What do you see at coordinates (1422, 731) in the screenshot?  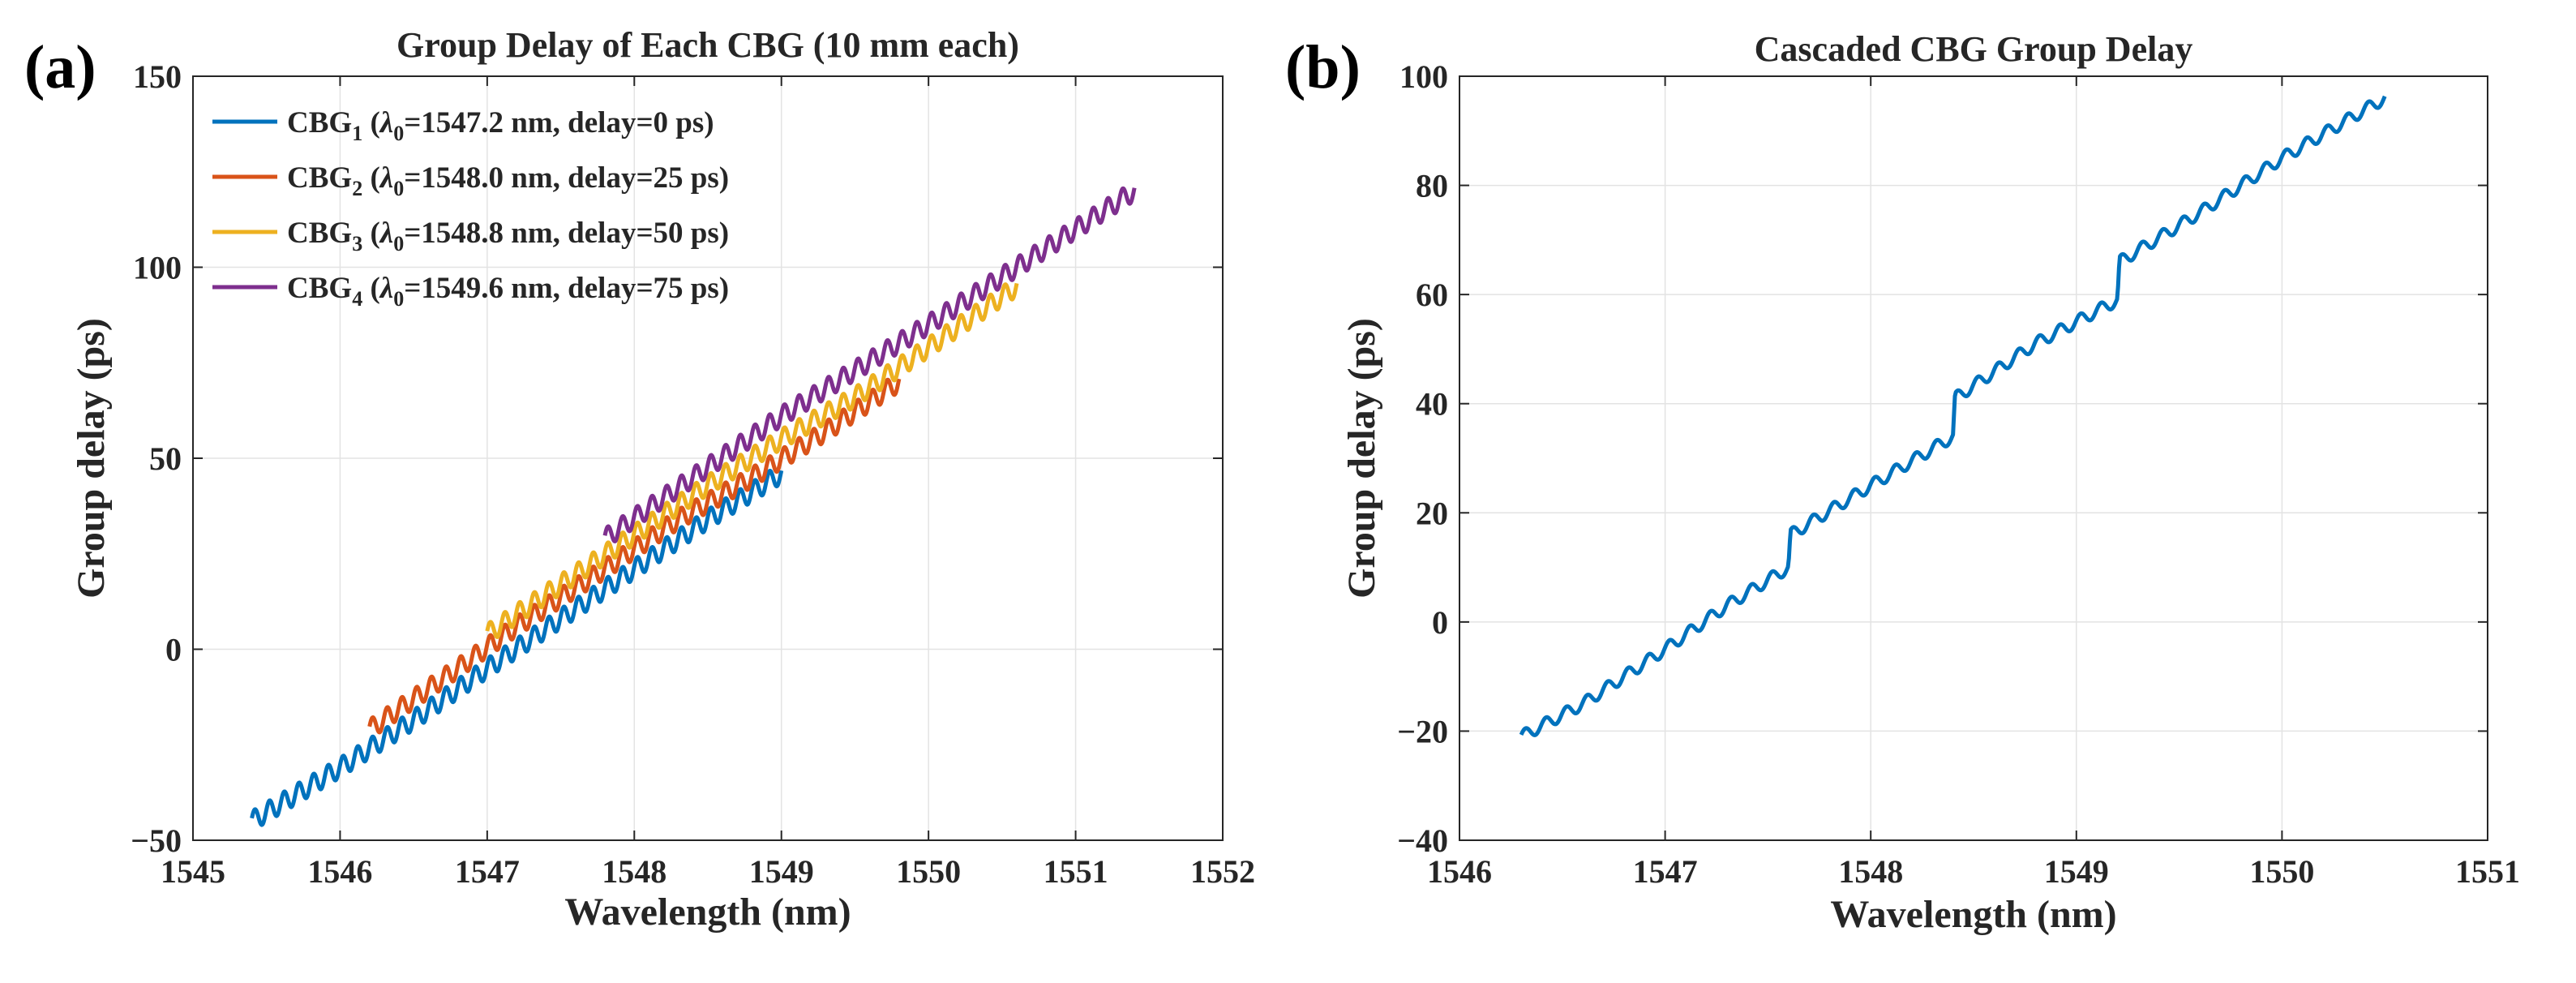 I see `y-tick-label: −20` at bounding box center [1422, 731].